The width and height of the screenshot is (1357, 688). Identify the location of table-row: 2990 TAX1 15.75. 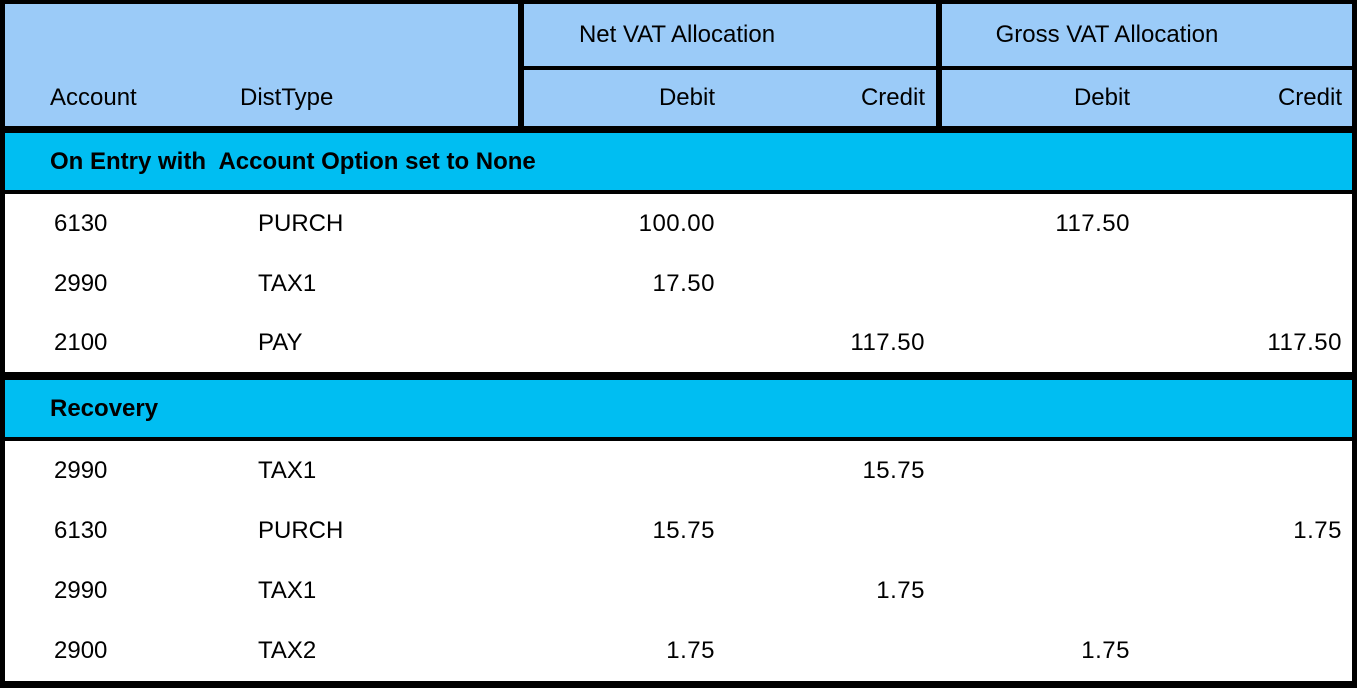
(678, 471).